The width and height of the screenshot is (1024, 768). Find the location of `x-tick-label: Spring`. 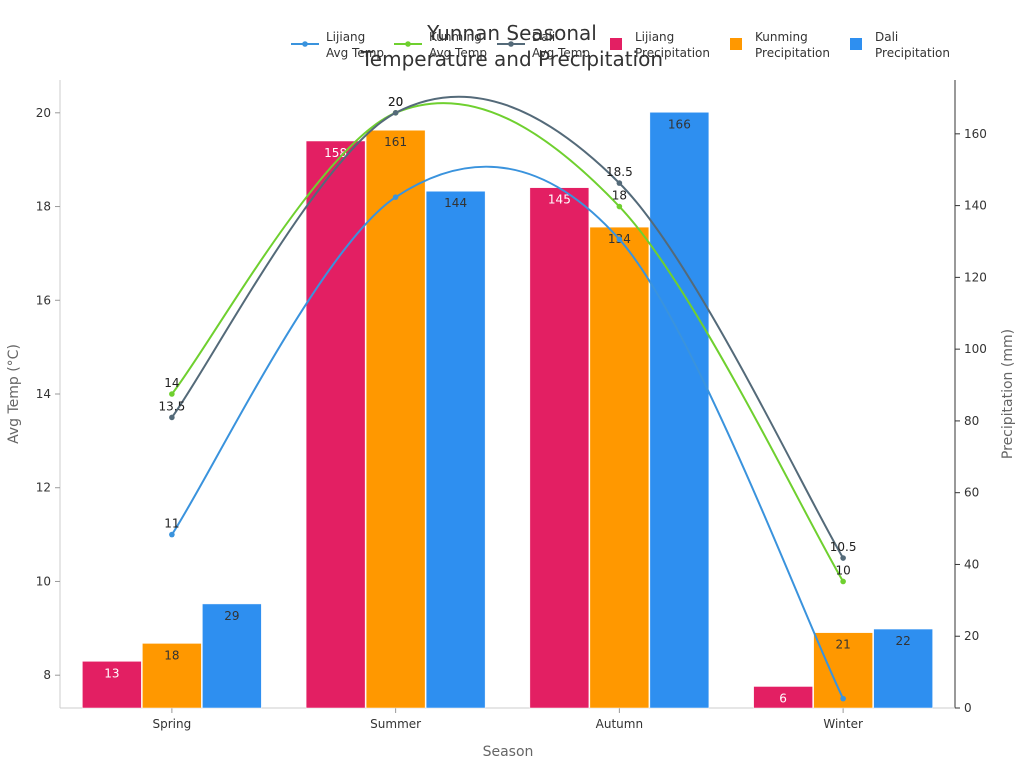

x-tick-label: Spring is located at coordinates (172, 724).